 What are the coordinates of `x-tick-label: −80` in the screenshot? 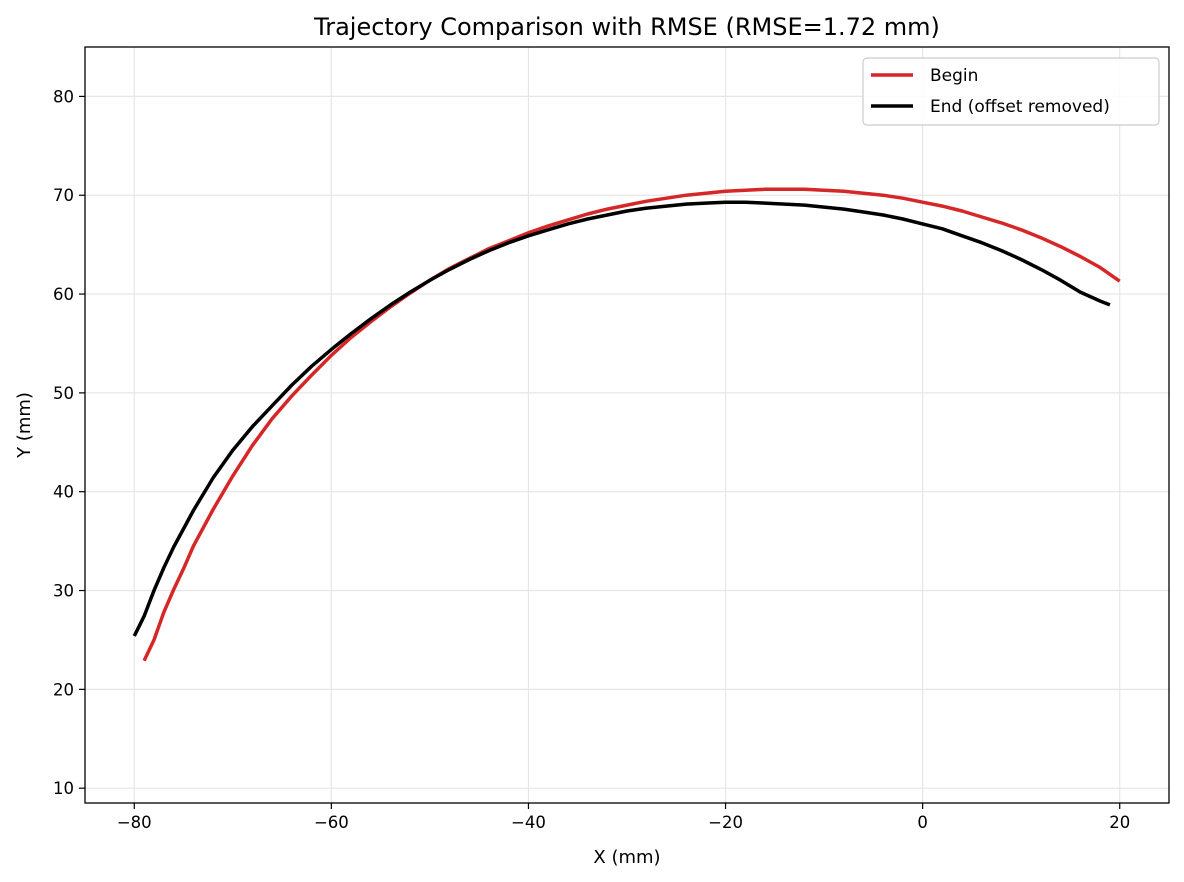 It's located at (134, 822).